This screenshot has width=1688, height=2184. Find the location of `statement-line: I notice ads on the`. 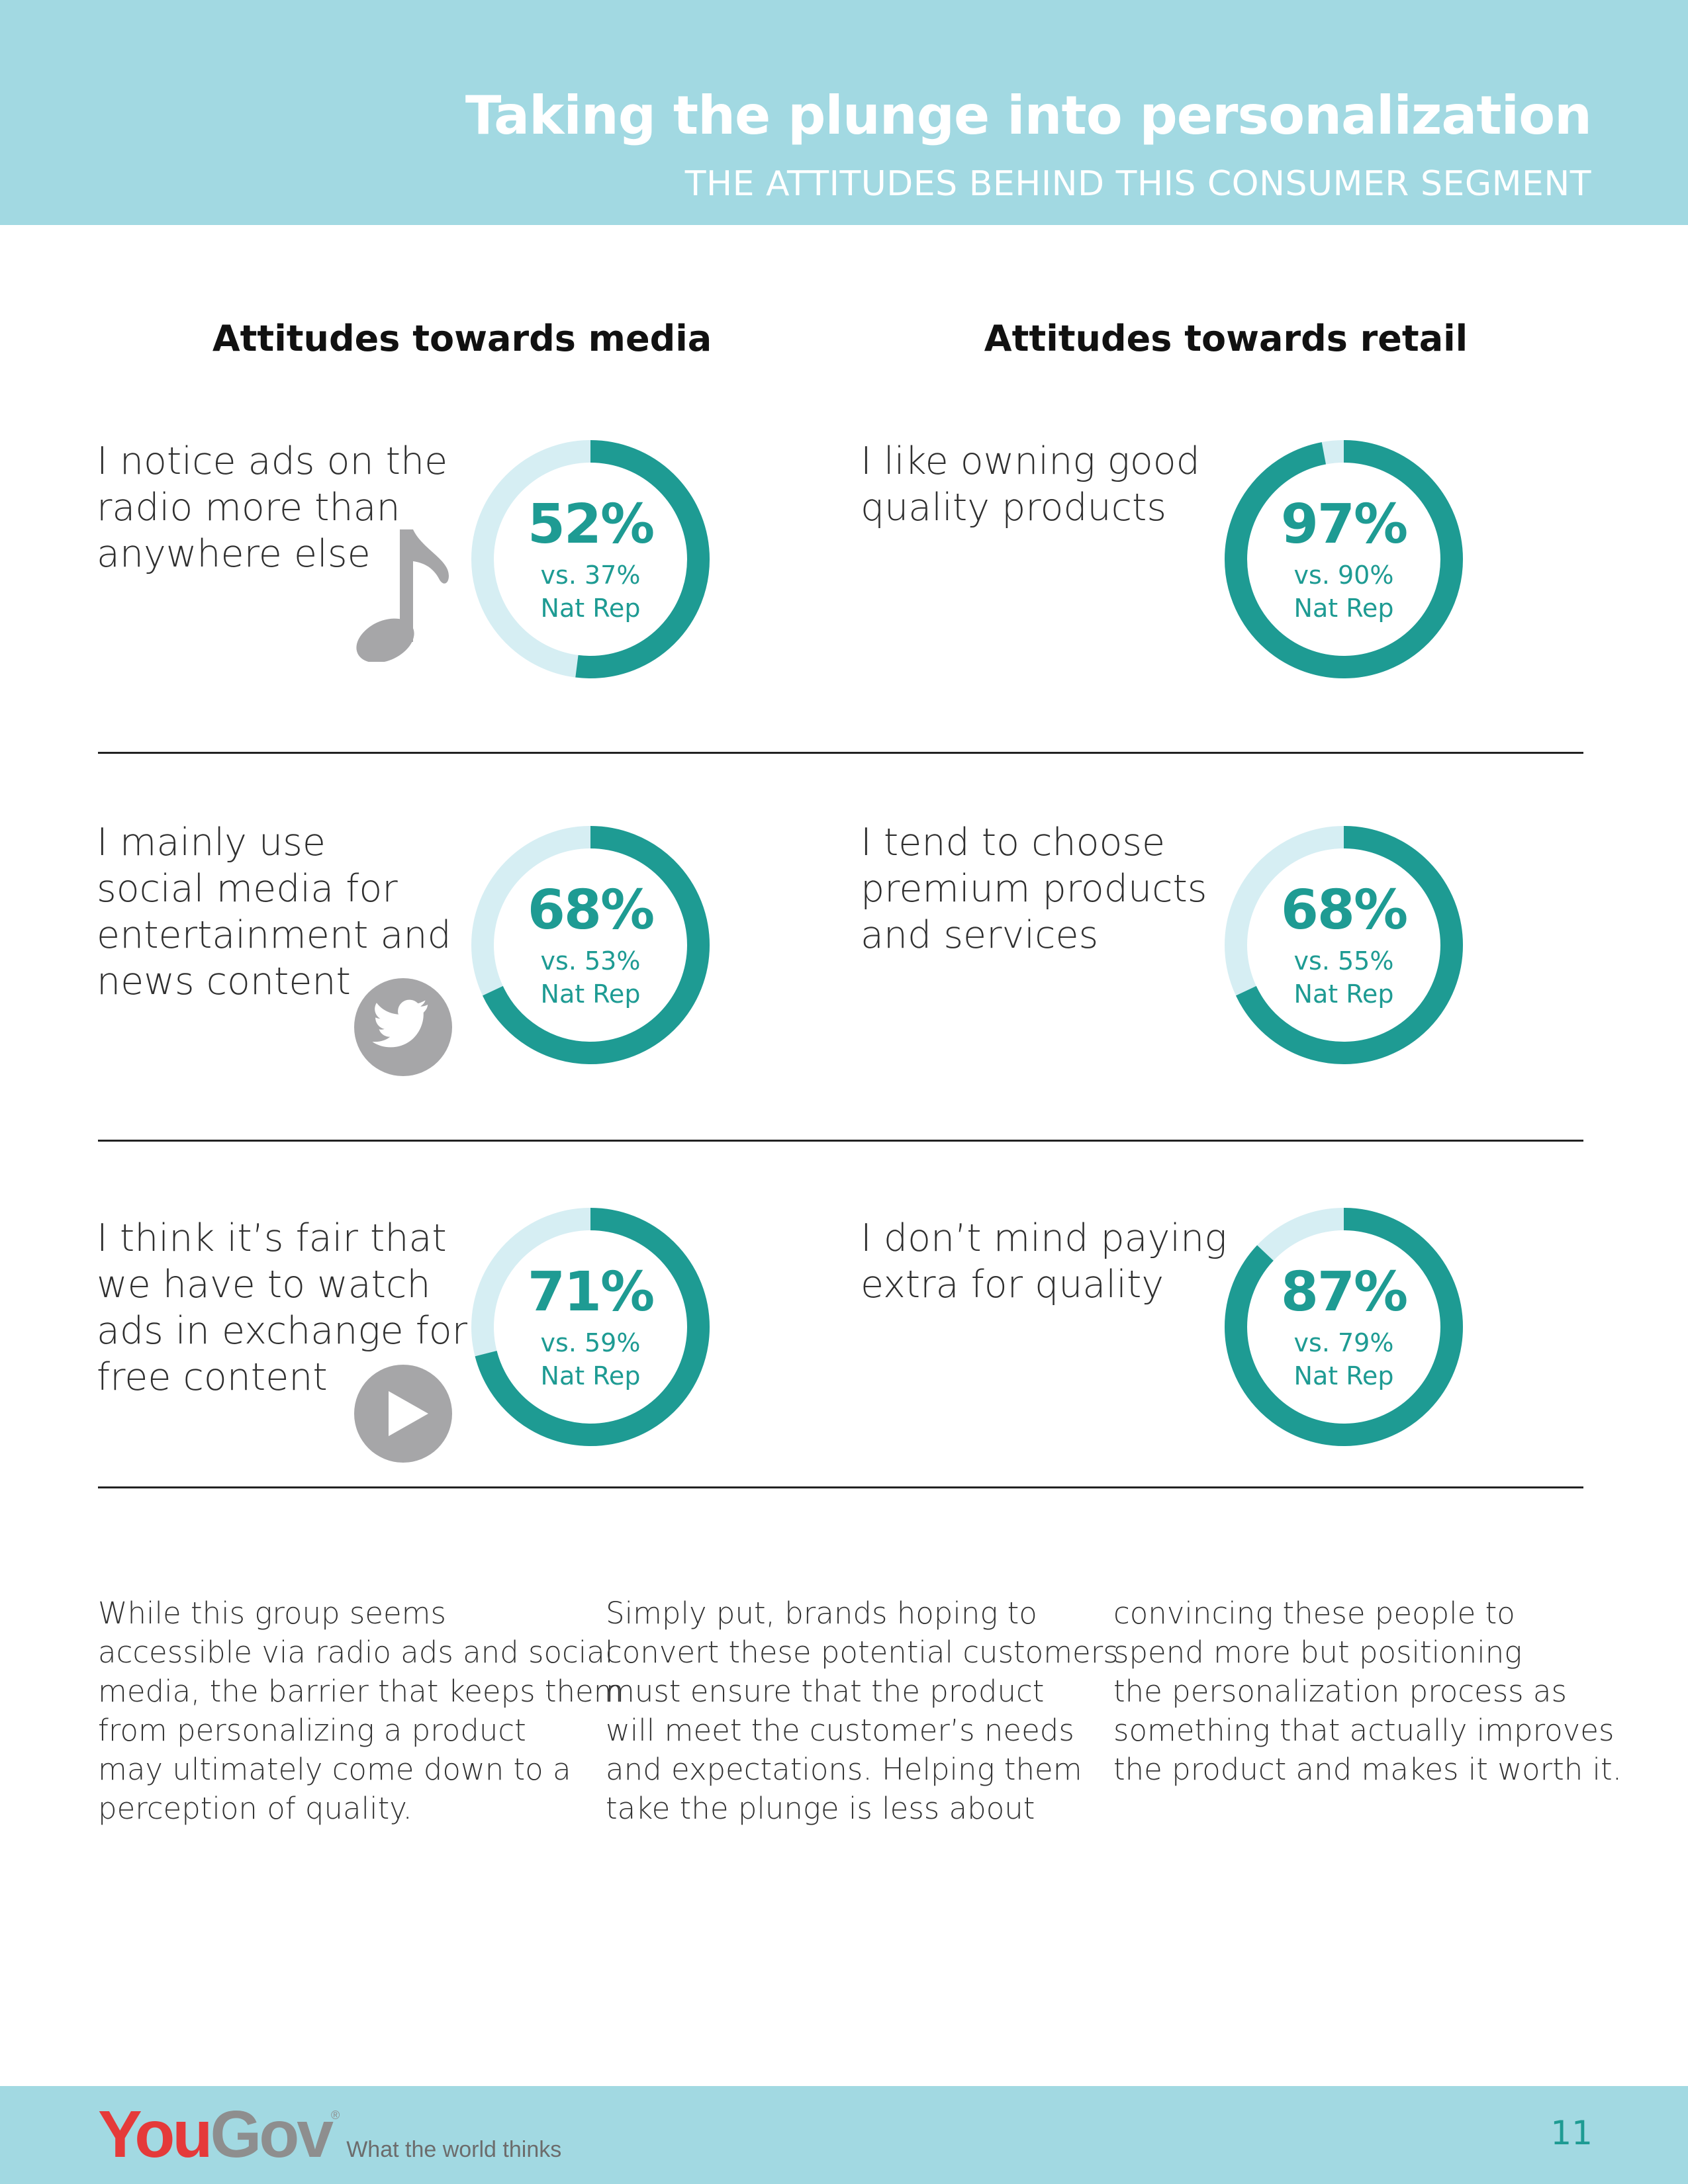

statement-line: I notice ads on the is located at coordinates (272, 461).